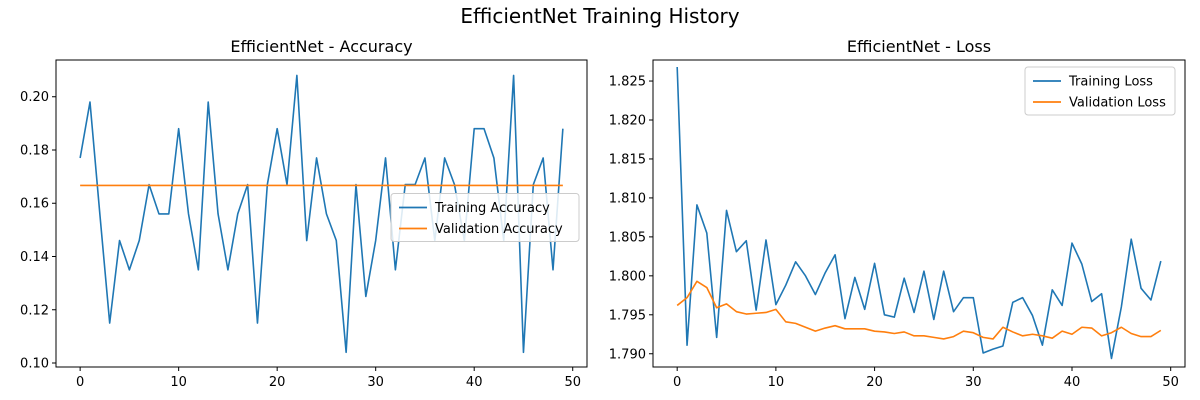 The height and width of the screenshot is (400, 1200). I want to click on accuracy-ytick-label: 0.18, so click(34, 150).